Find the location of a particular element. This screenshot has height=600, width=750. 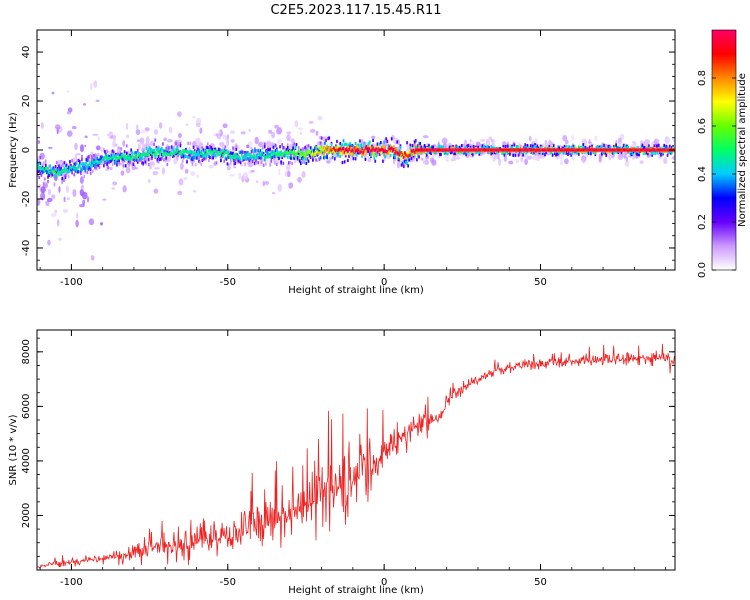

colorbar-gradient is located at coordinates (724, 150).